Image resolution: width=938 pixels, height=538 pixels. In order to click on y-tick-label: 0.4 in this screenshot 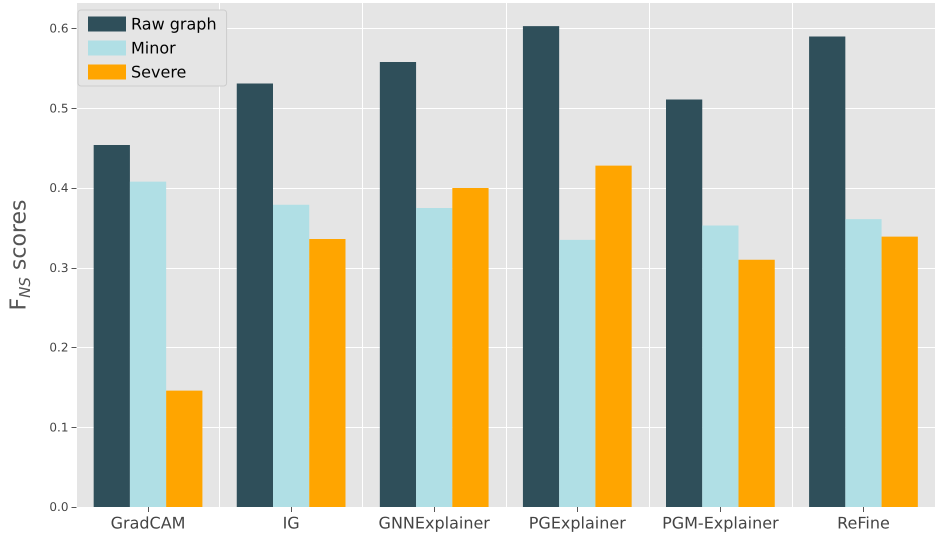, I will do `click(58, 188)`.